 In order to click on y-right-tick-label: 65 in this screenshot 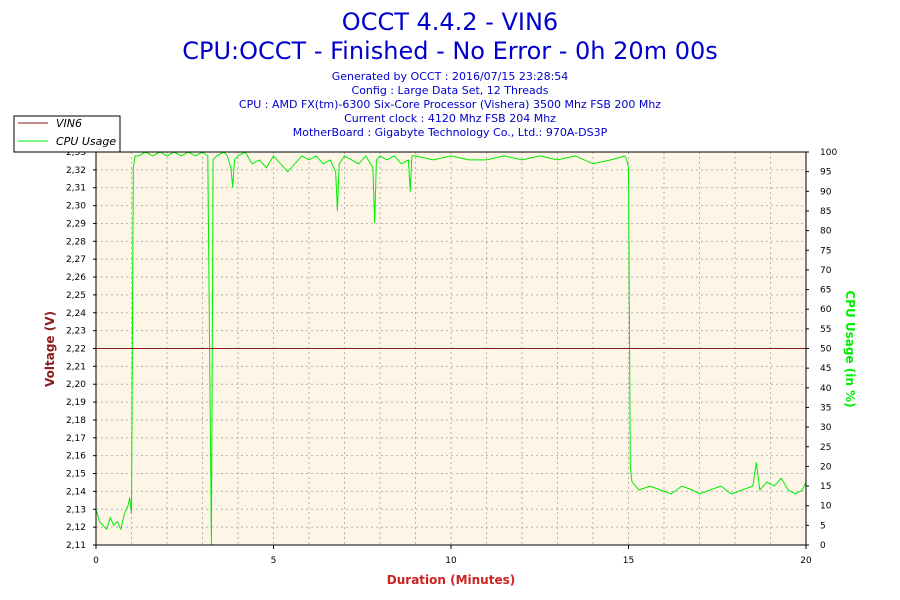, I will do `click(825, 291)`.